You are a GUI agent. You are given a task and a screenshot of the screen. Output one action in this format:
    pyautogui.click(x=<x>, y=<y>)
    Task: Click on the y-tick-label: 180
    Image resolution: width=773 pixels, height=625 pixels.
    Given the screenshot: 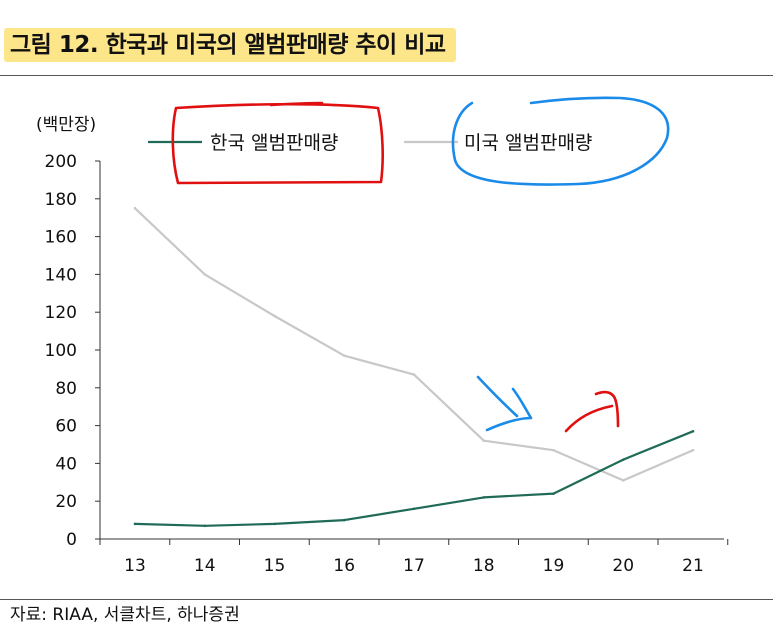 What is the action you would take?
    pyautogui.click(x=61, y=200)
    